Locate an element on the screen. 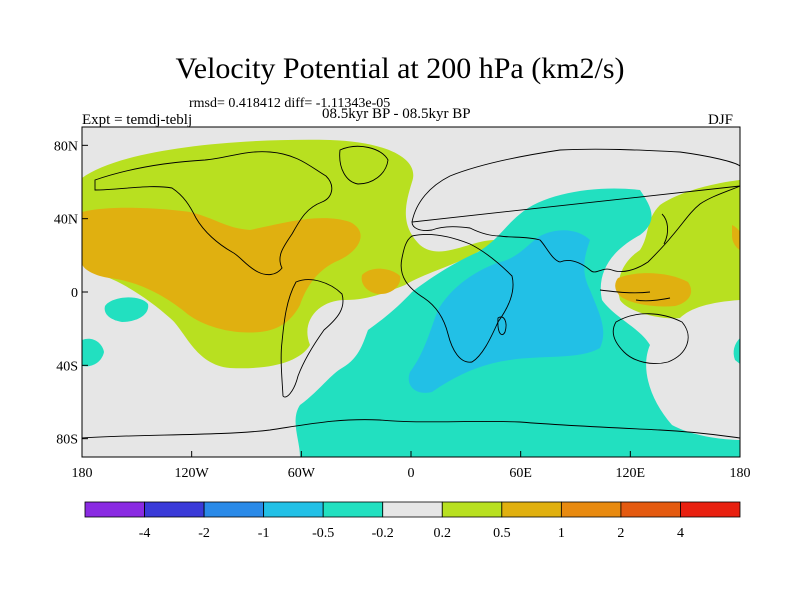  coastline-japan is located at coordinates (665, 229).